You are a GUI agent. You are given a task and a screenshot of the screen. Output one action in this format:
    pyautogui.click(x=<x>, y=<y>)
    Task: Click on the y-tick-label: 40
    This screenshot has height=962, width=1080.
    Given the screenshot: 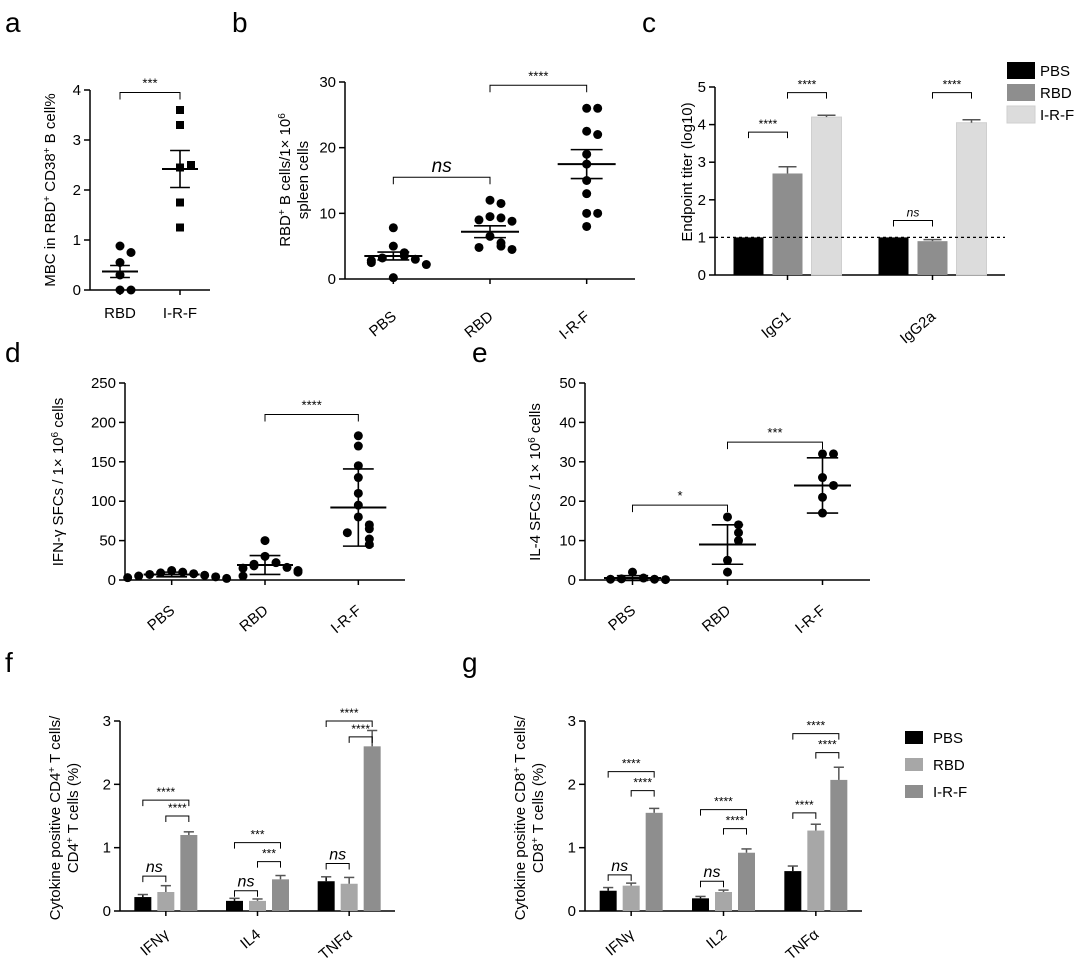 What is the action you would take?
    pyautogui.click(x=567, y=422)
    